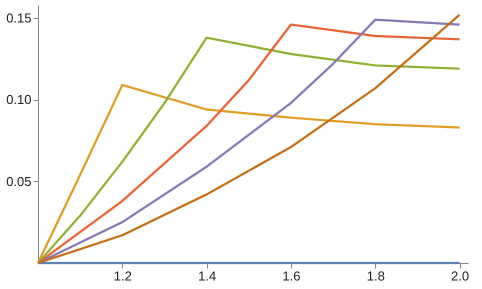  Describe the element at coordinates (19, 181) in the screenshot. I see `y-tick-label: 0.05` at that location.